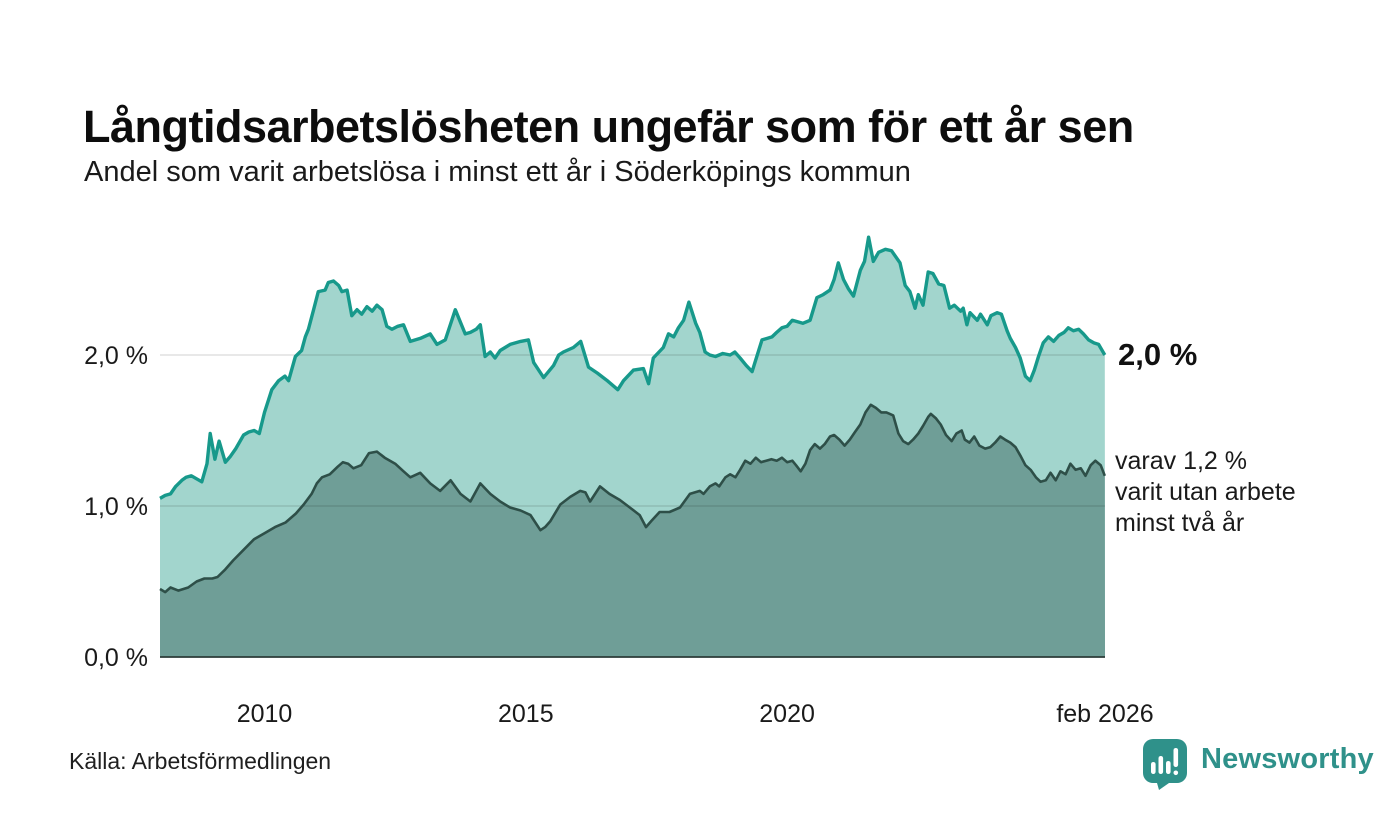 The image size is (1400, 840). I want to click on source-attribution: Källa: Arbetsförmedlingen, so click(200, 761).